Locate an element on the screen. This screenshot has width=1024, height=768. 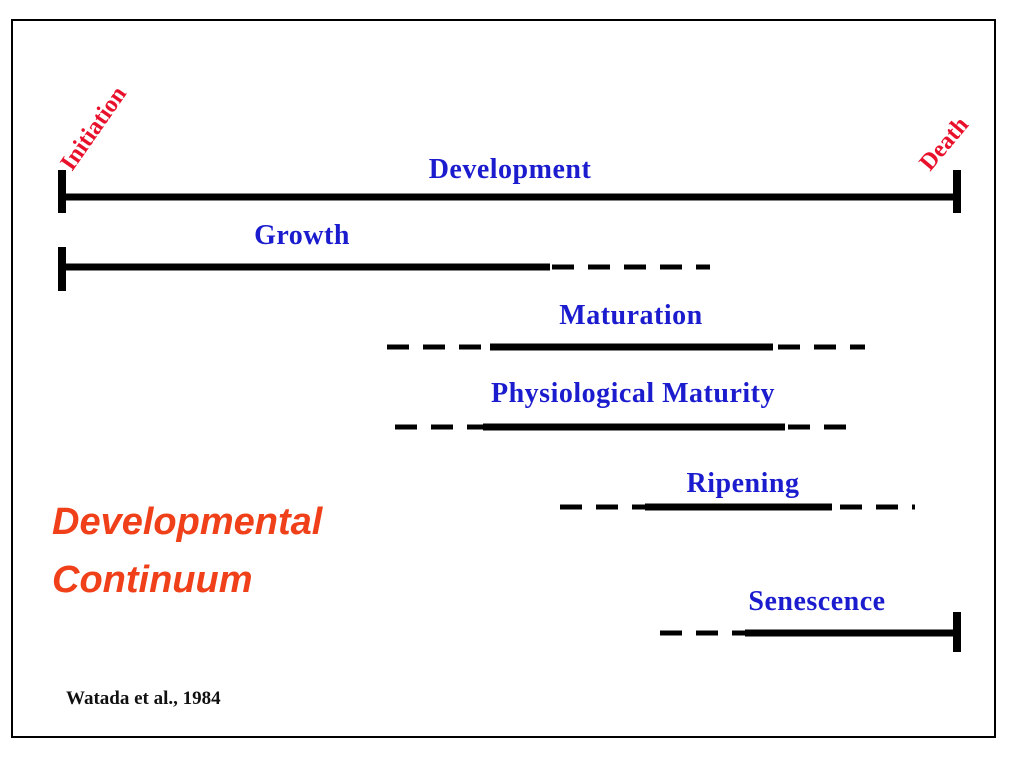
citation: Watada et al., 1984 is located at coordinates (143, 698).